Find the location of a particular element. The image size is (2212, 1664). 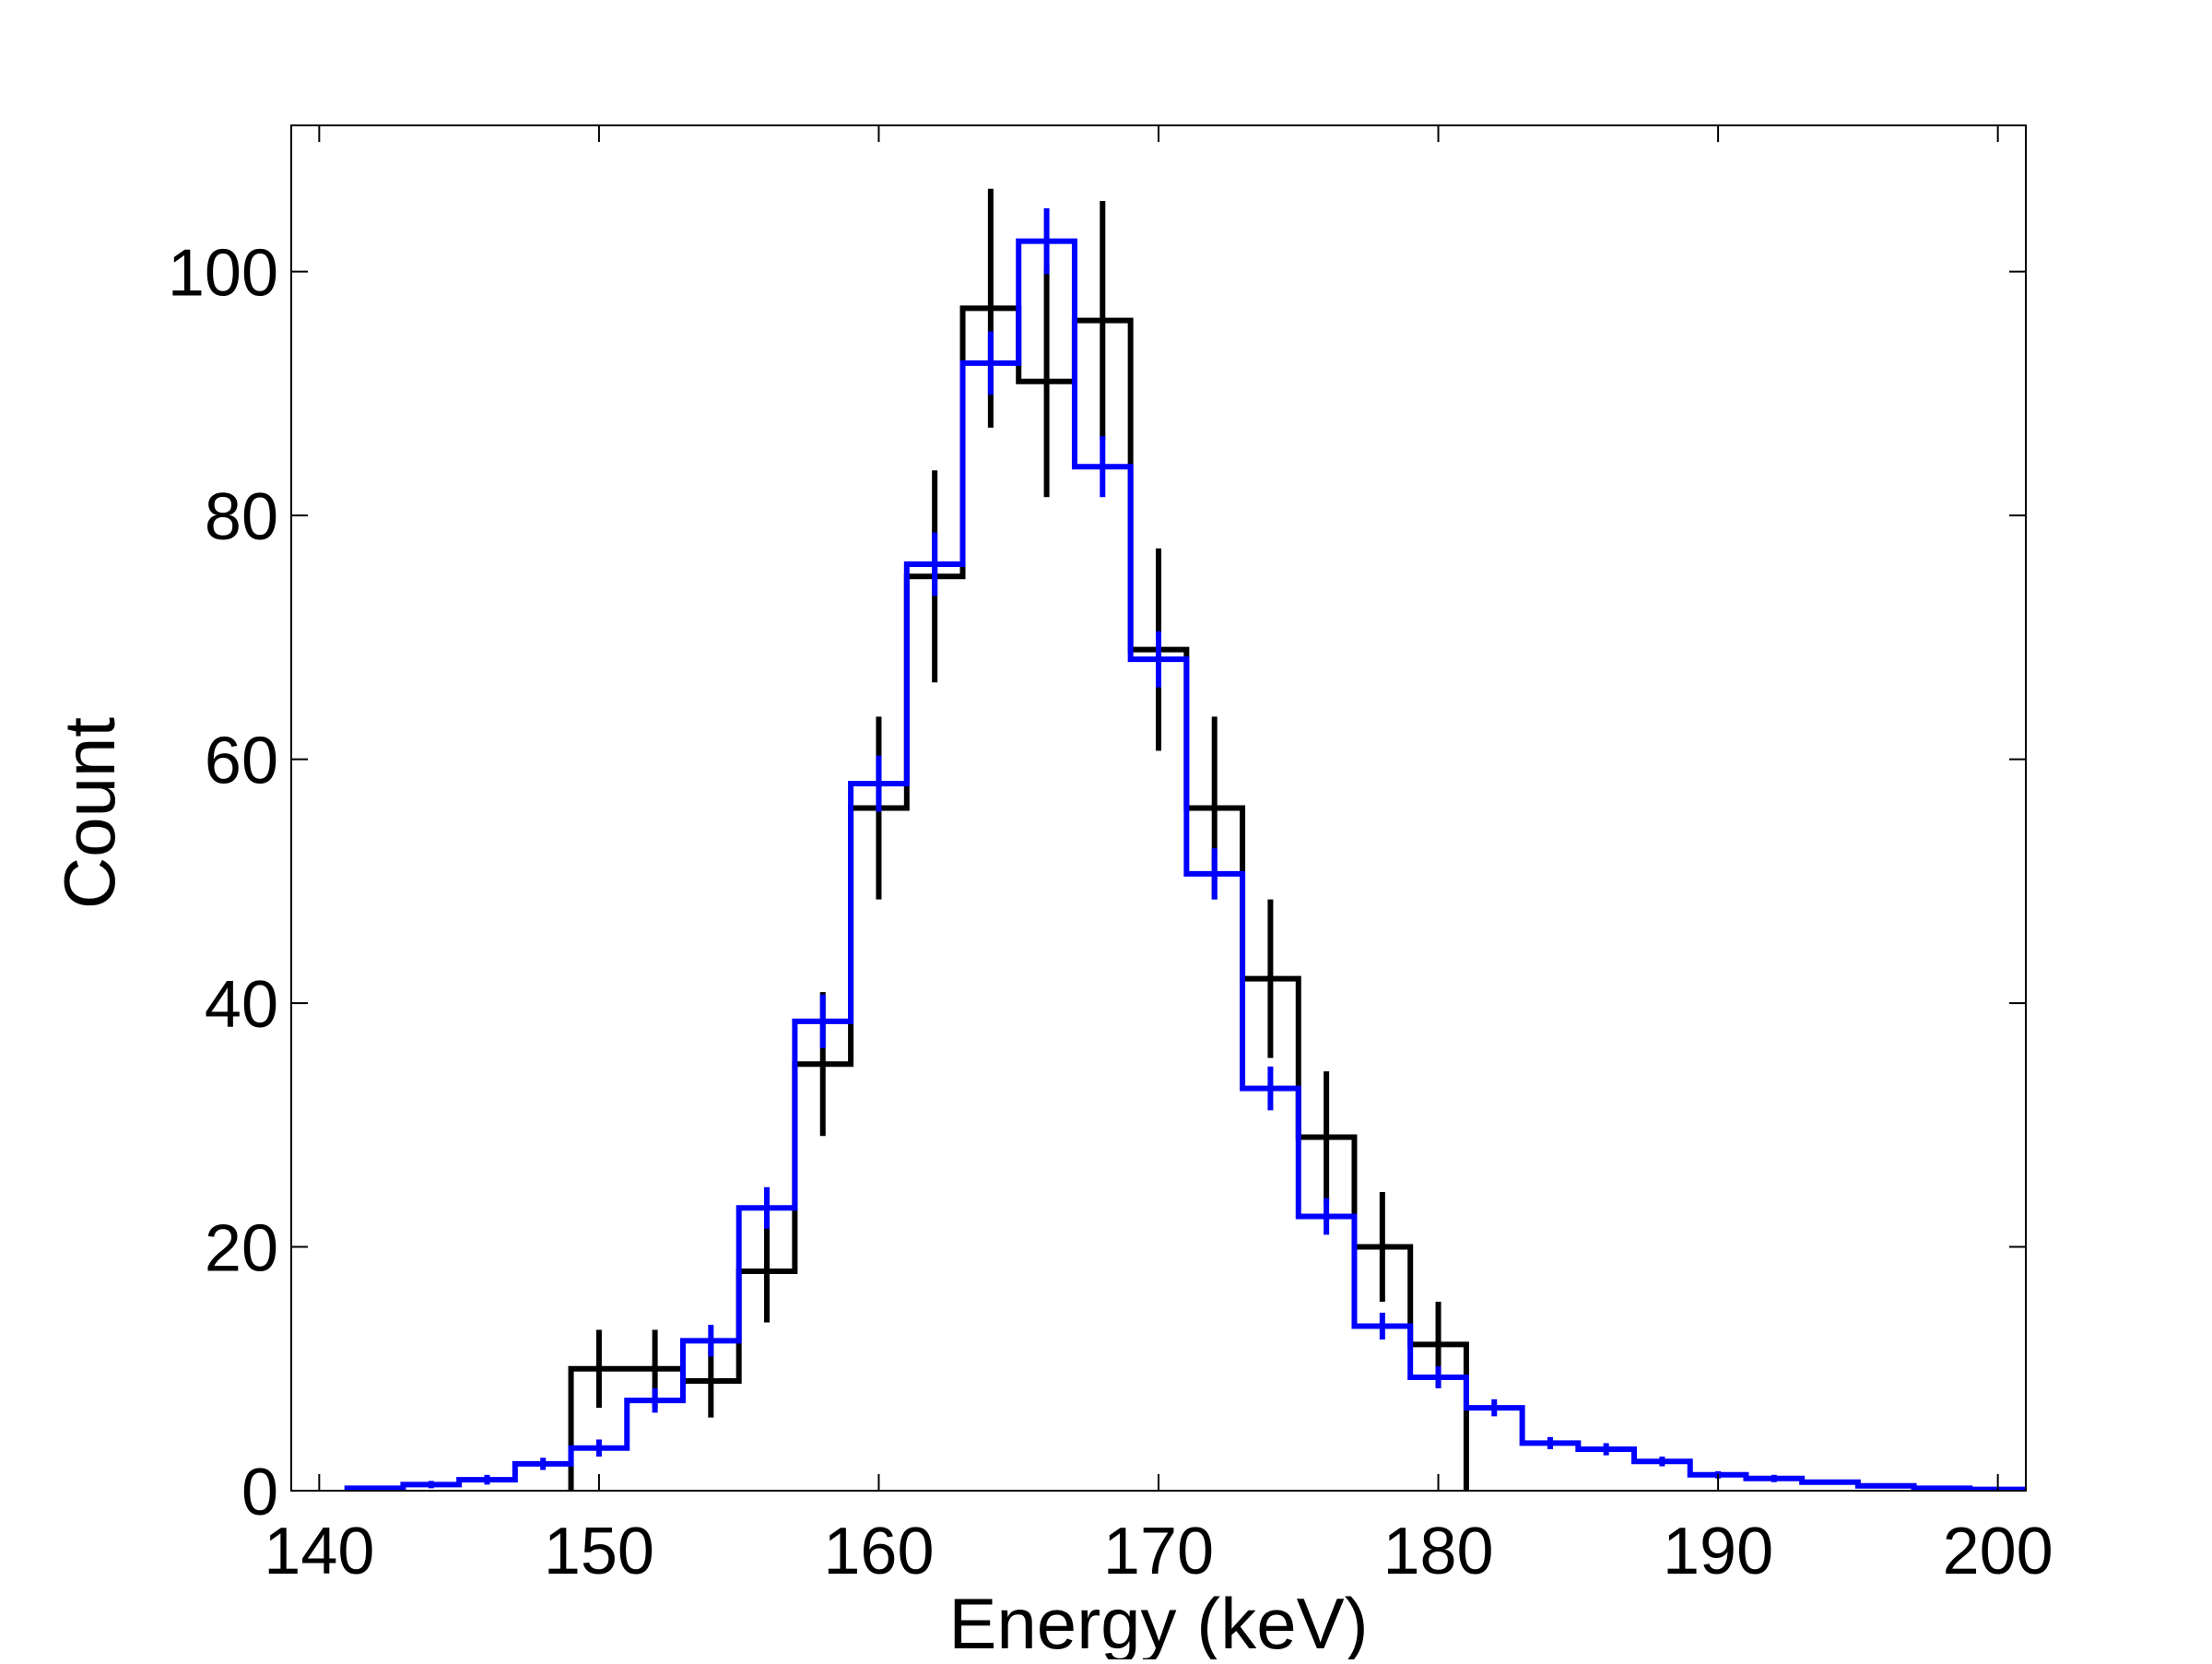

y-tick-label: 40 is located at coordinates (241, 1005).